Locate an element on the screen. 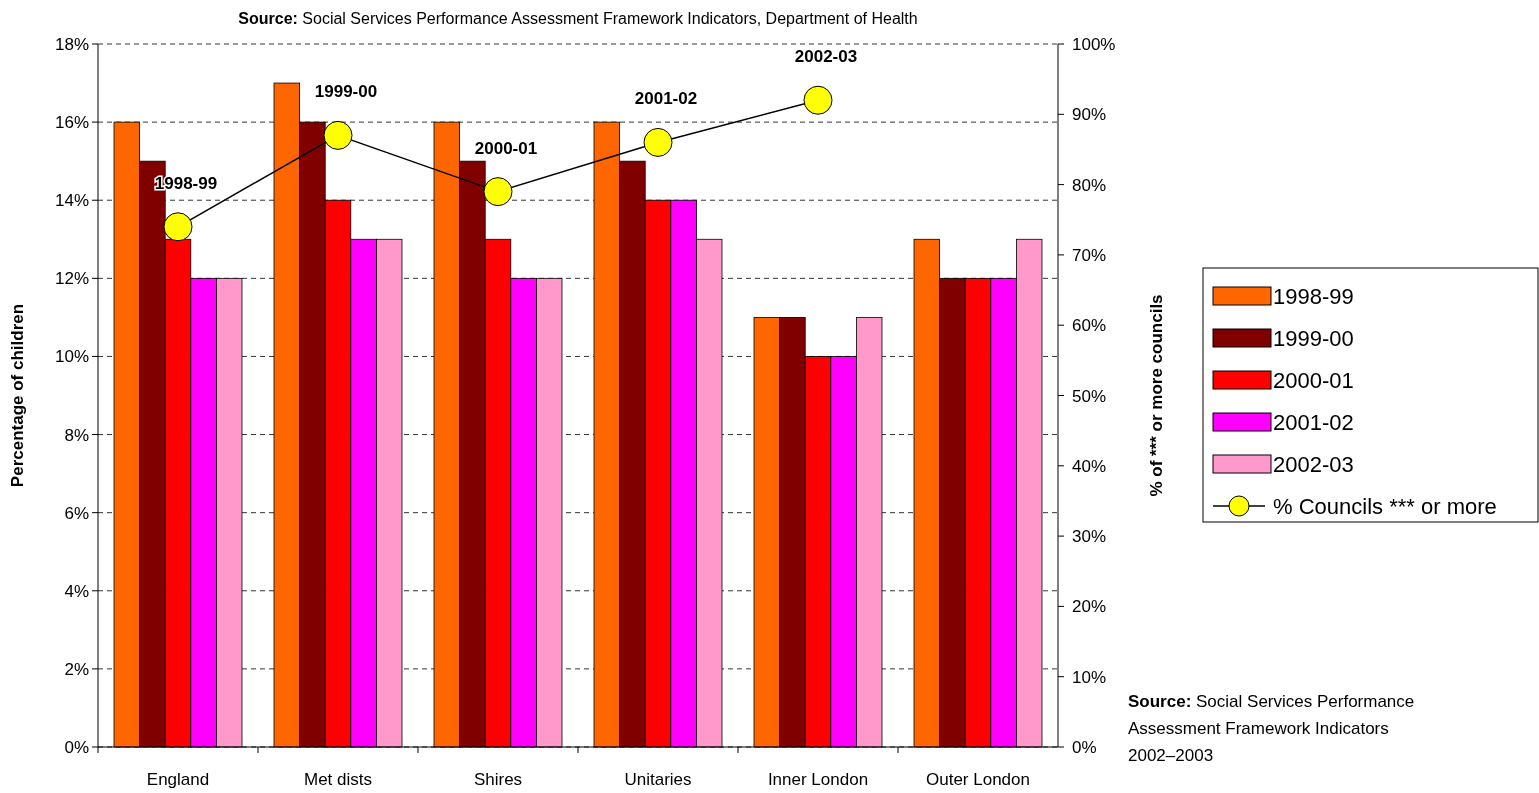  y-tick-label: 8% is located at coordinates (76, 435).